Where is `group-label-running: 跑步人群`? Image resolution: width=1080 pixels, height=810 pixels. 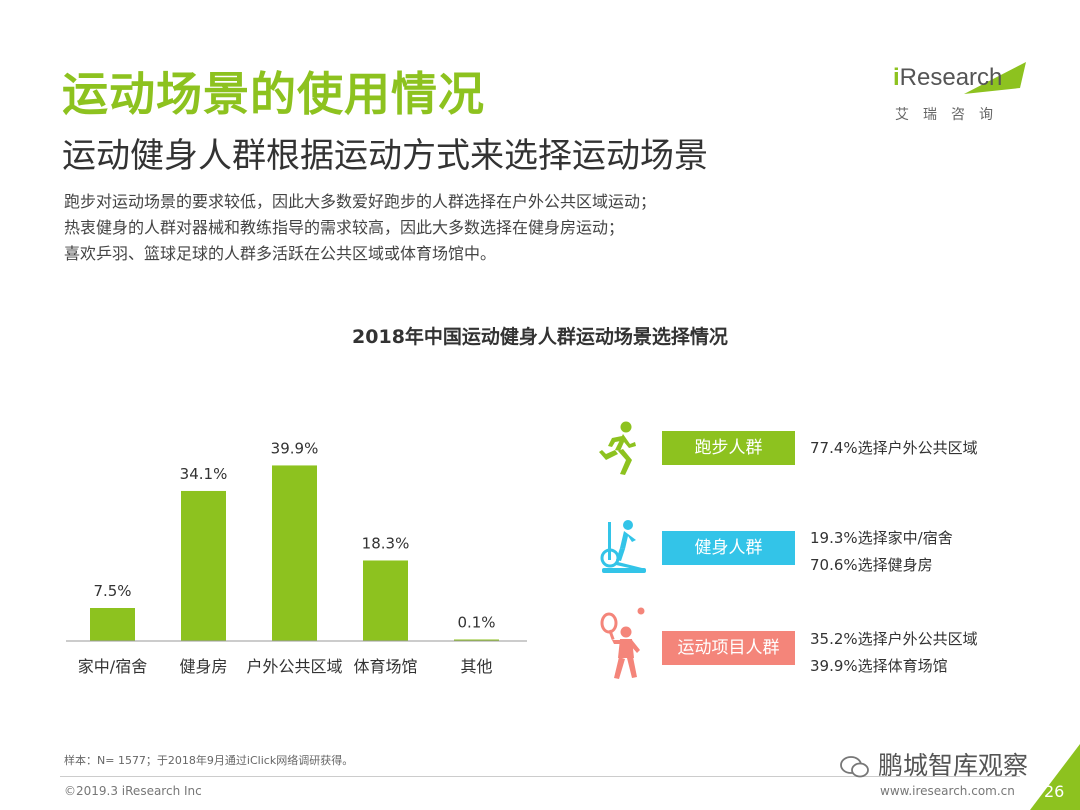 group-label-running: 跑步人群 is located at coordinates (728, 448).